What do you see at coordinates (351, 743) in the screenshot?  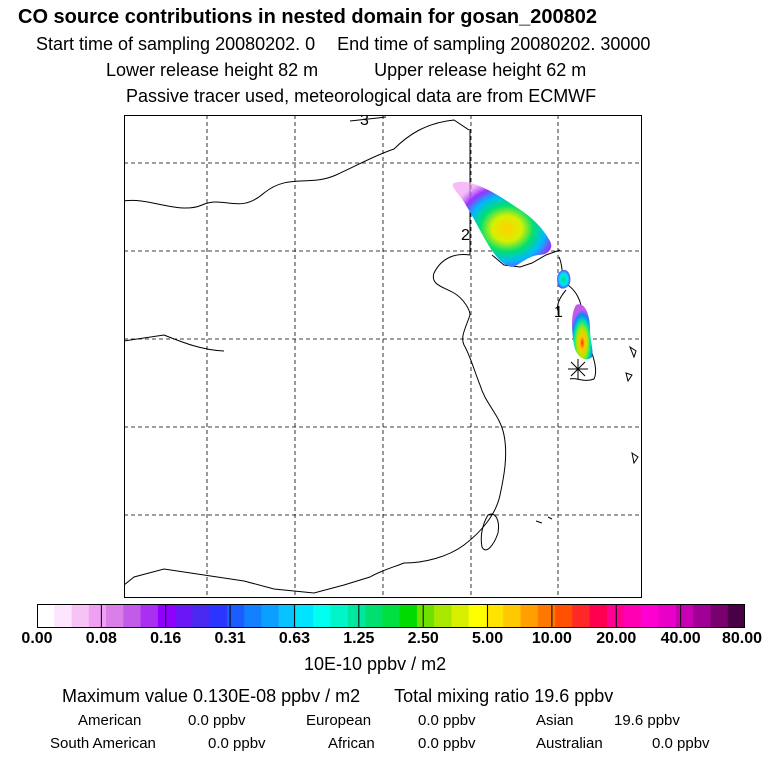 I see `contrib-african-label: African` at bounding box center [351, 743].